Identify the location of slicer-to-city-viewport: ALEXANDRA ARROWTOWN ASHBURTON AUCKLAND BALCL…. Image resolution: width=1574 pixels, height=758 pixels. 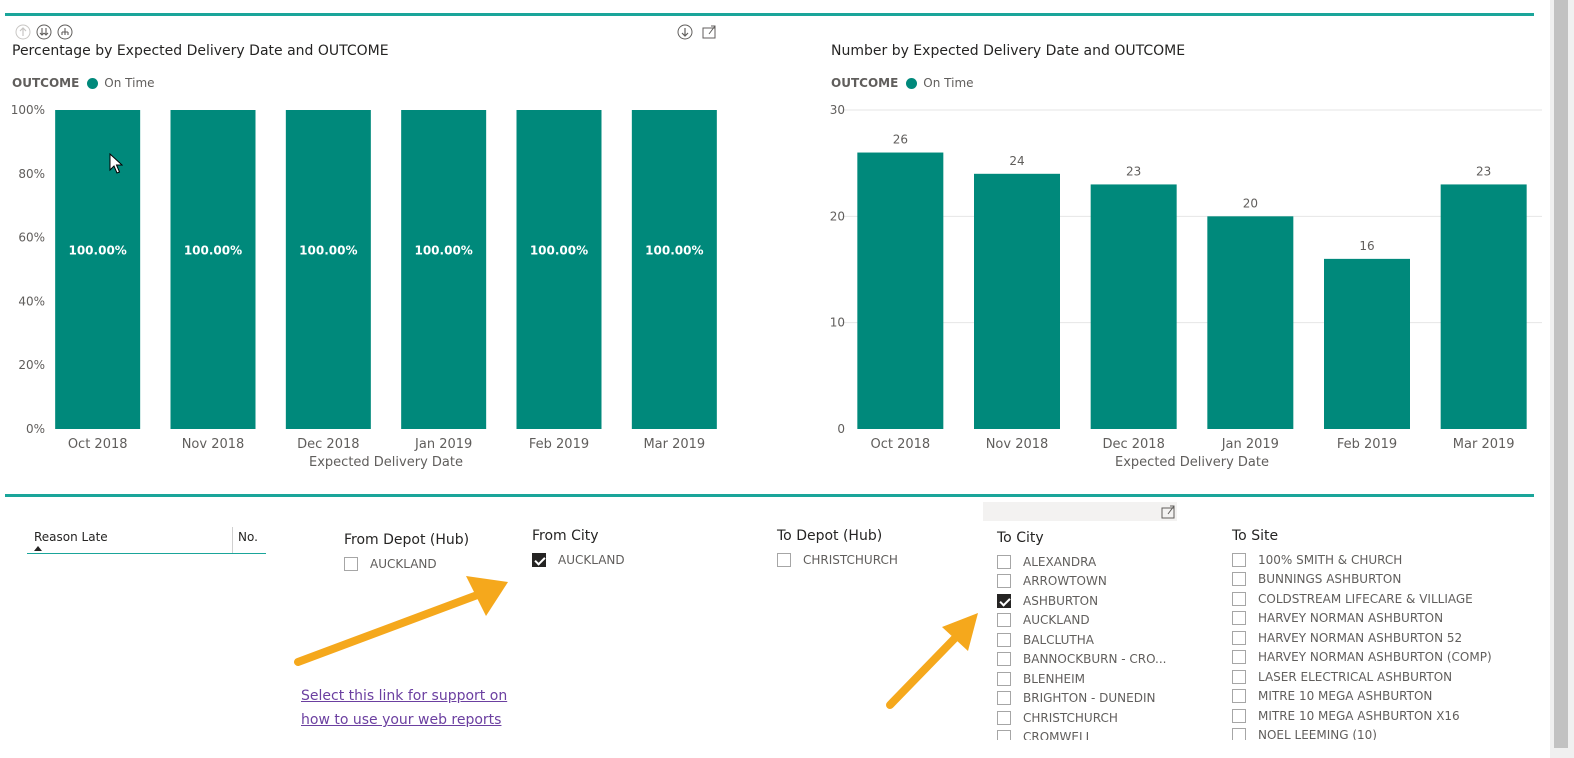
(1092, 646).